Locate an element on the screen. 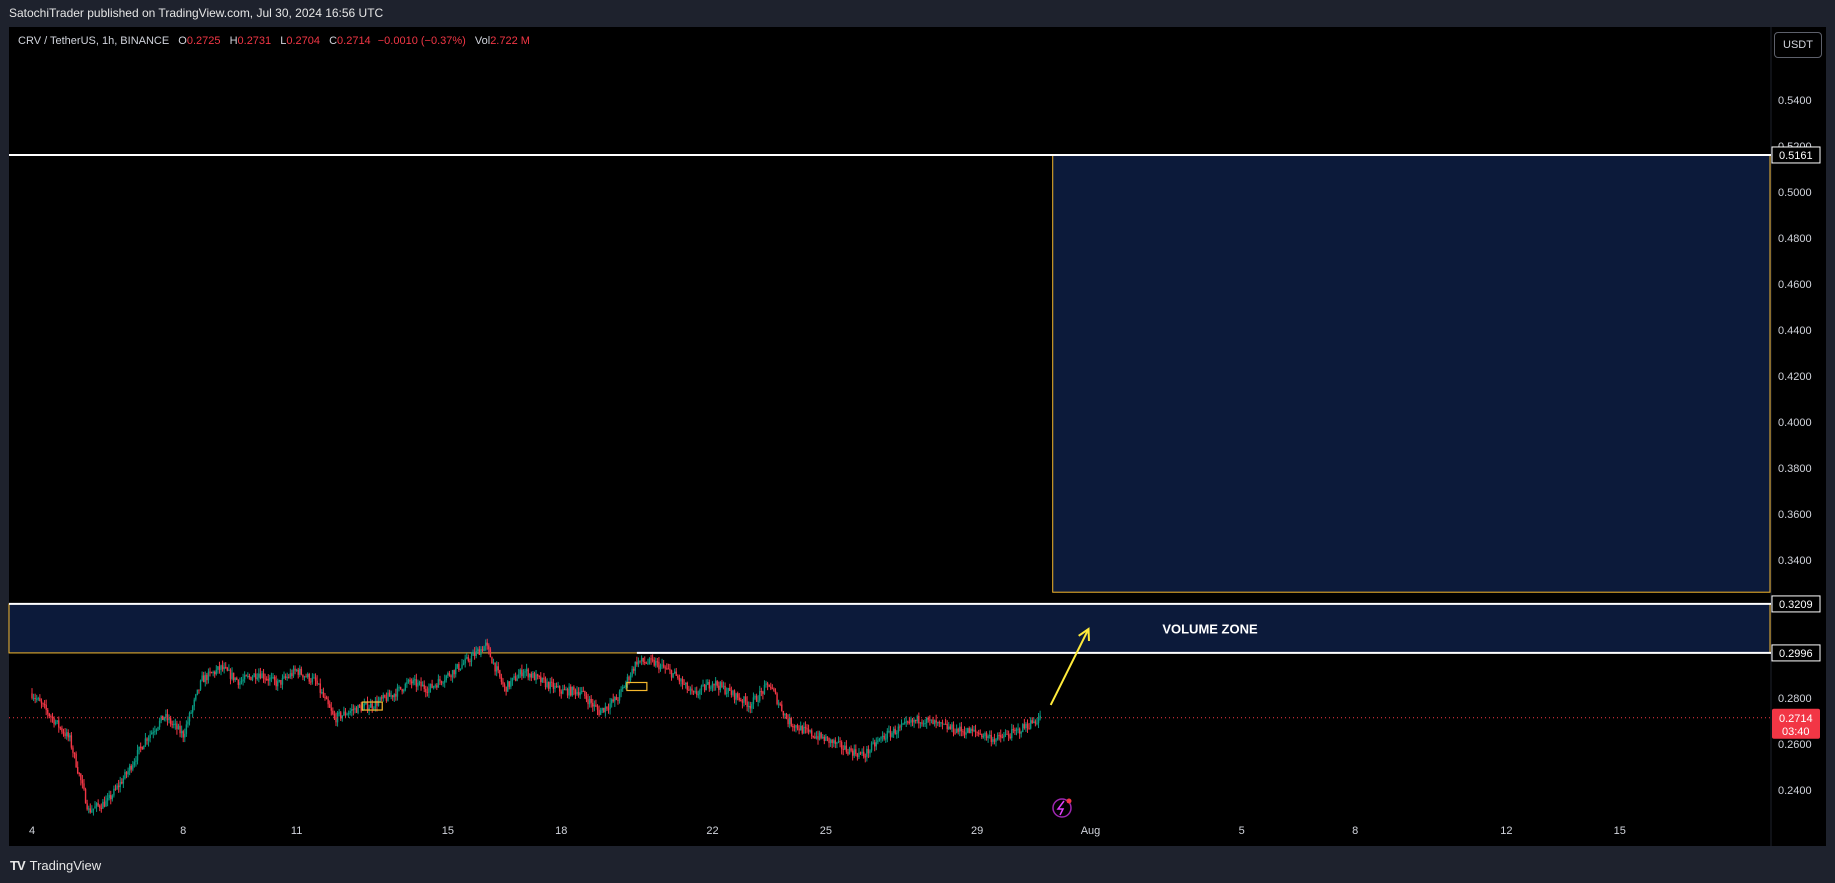 This screenshot has height=883, width=1835. tradingview-brand: TV TradingView is located at coordinates (55, 865).